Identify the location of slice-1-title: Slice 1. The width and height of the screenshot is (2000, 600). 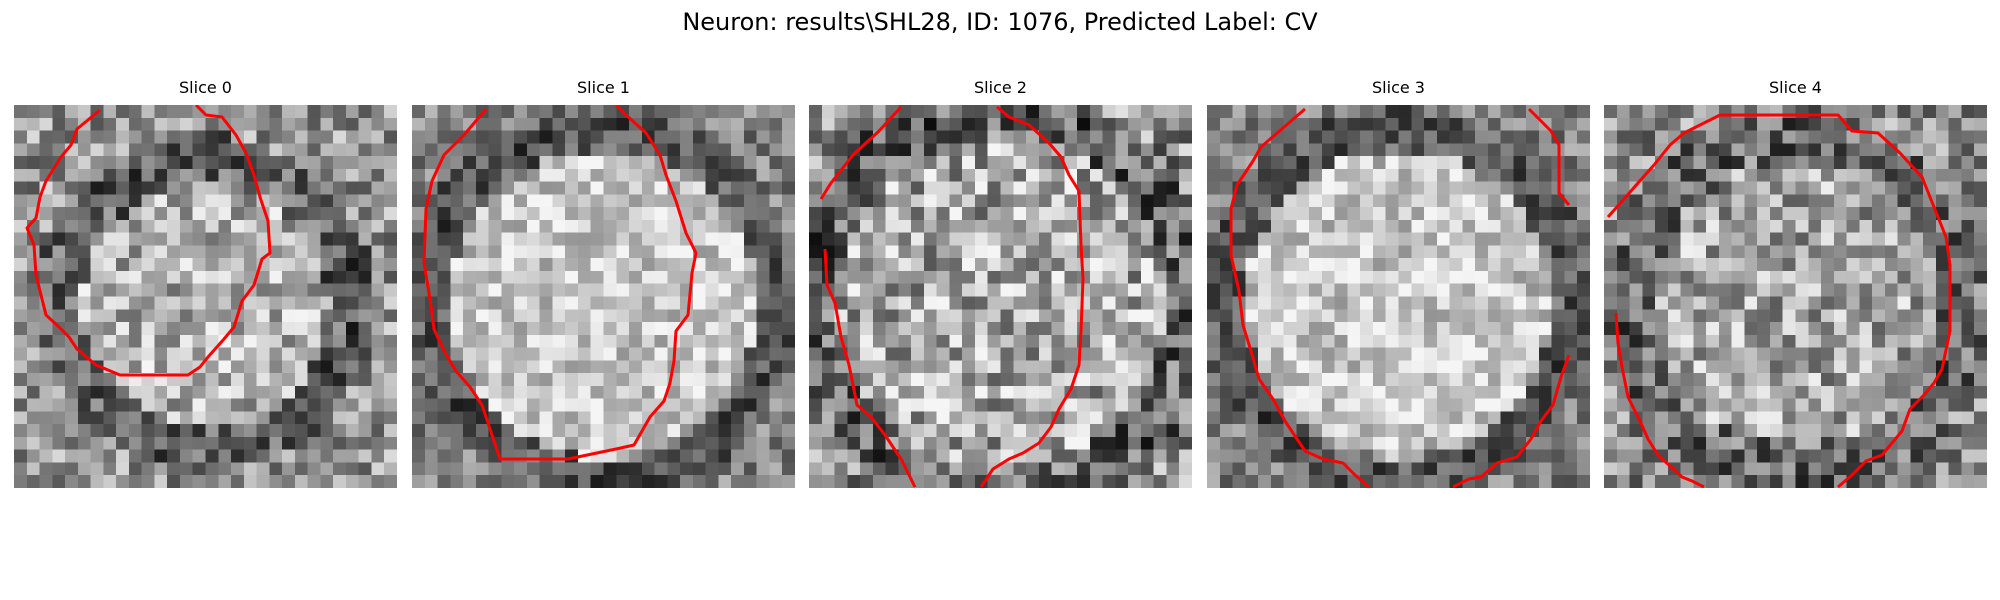
(603, 88).